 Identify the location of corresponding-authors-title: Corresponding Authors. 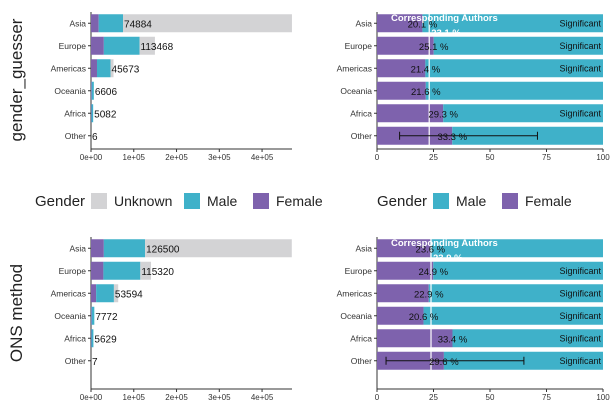
(444, 18).